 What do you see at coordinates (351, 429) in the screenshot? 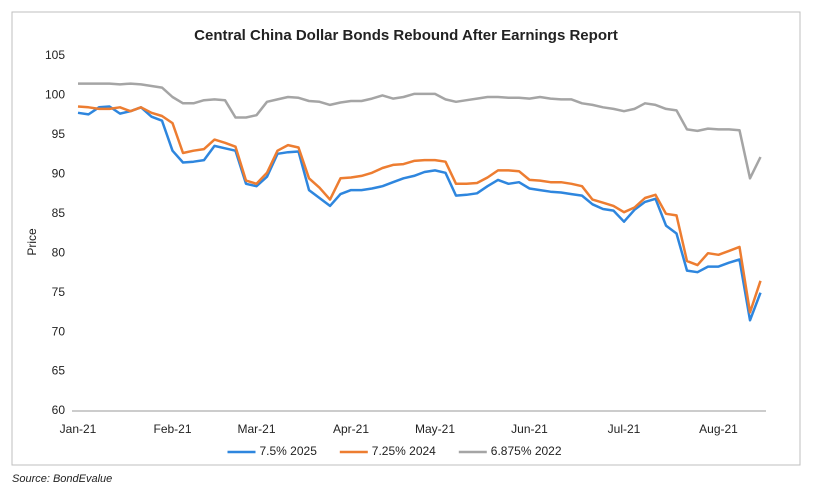
I see `x-tick-label: Apr-21` at bounding box center [351, 429].